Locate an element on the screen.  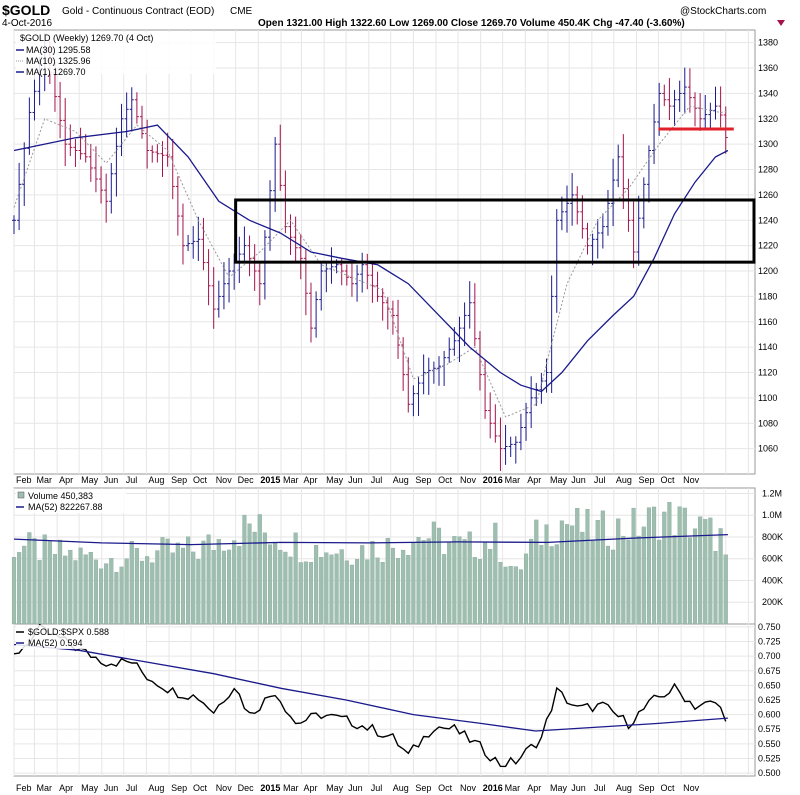
x-tick-label: Mar is located at coordinates (513, 788).